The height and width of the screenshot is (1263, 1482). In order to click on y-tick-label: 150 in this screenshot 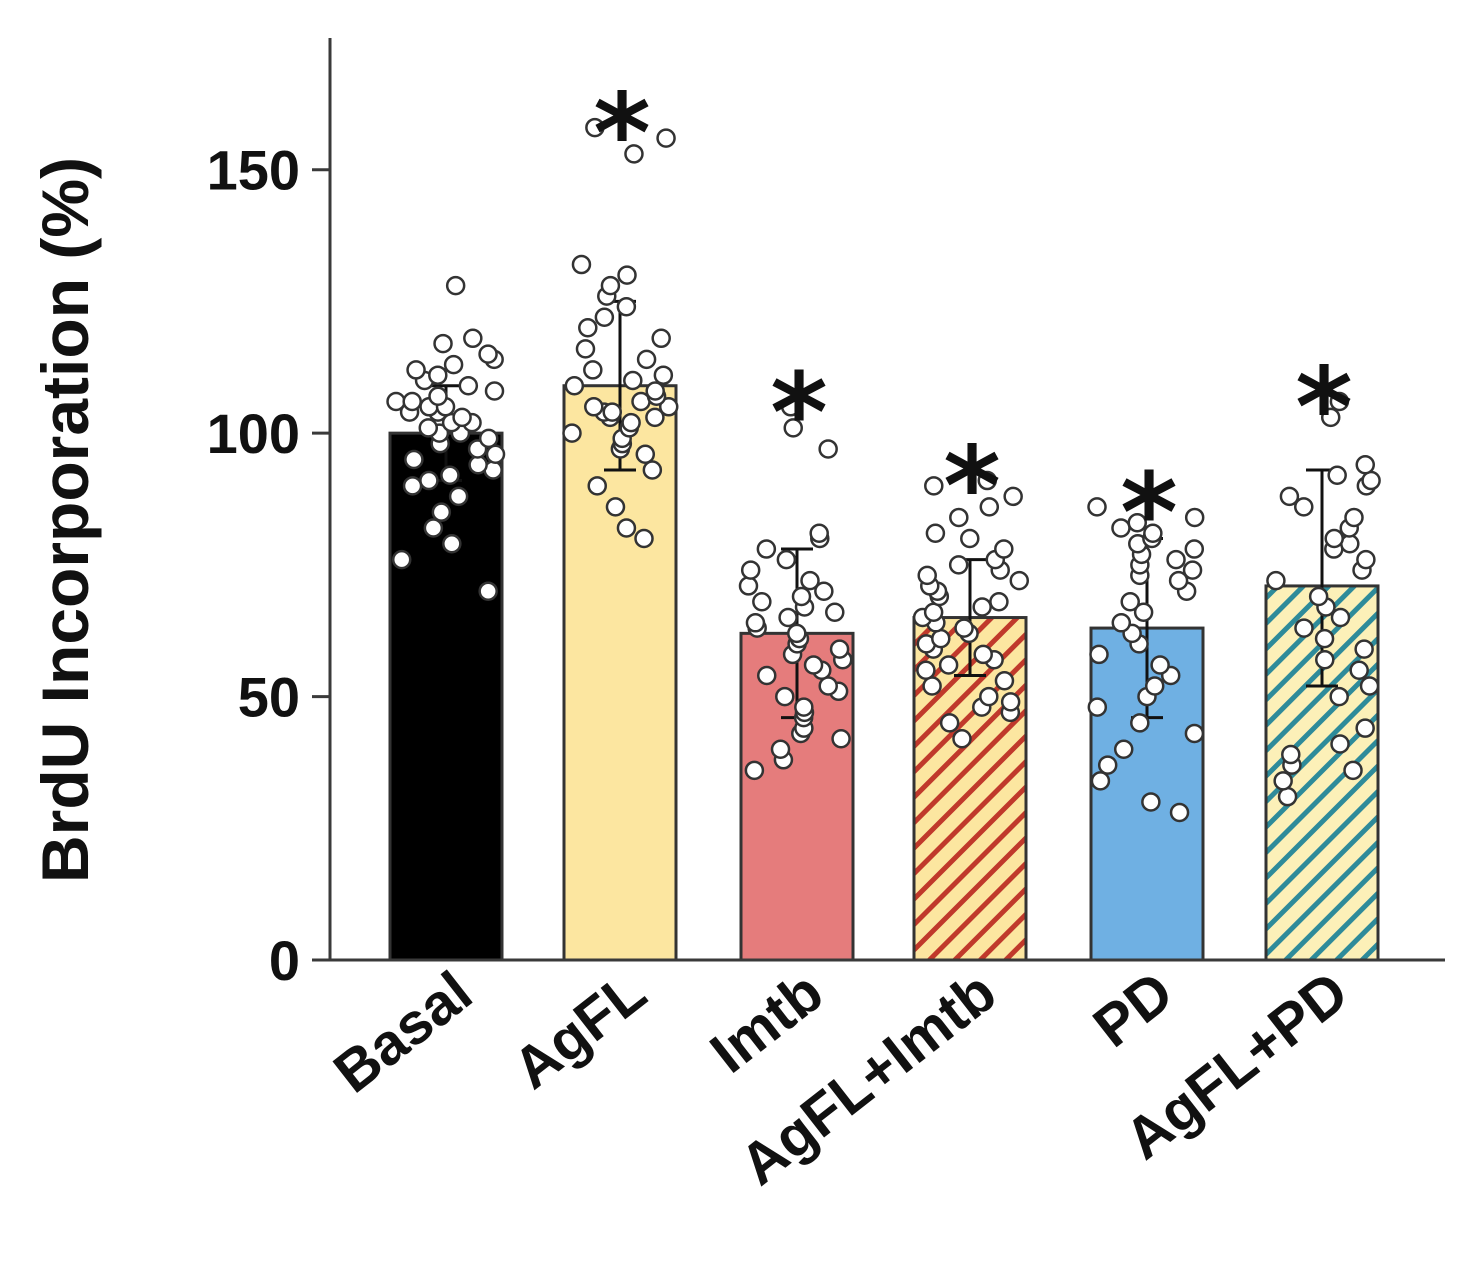, I will do `click(253, 170)`.